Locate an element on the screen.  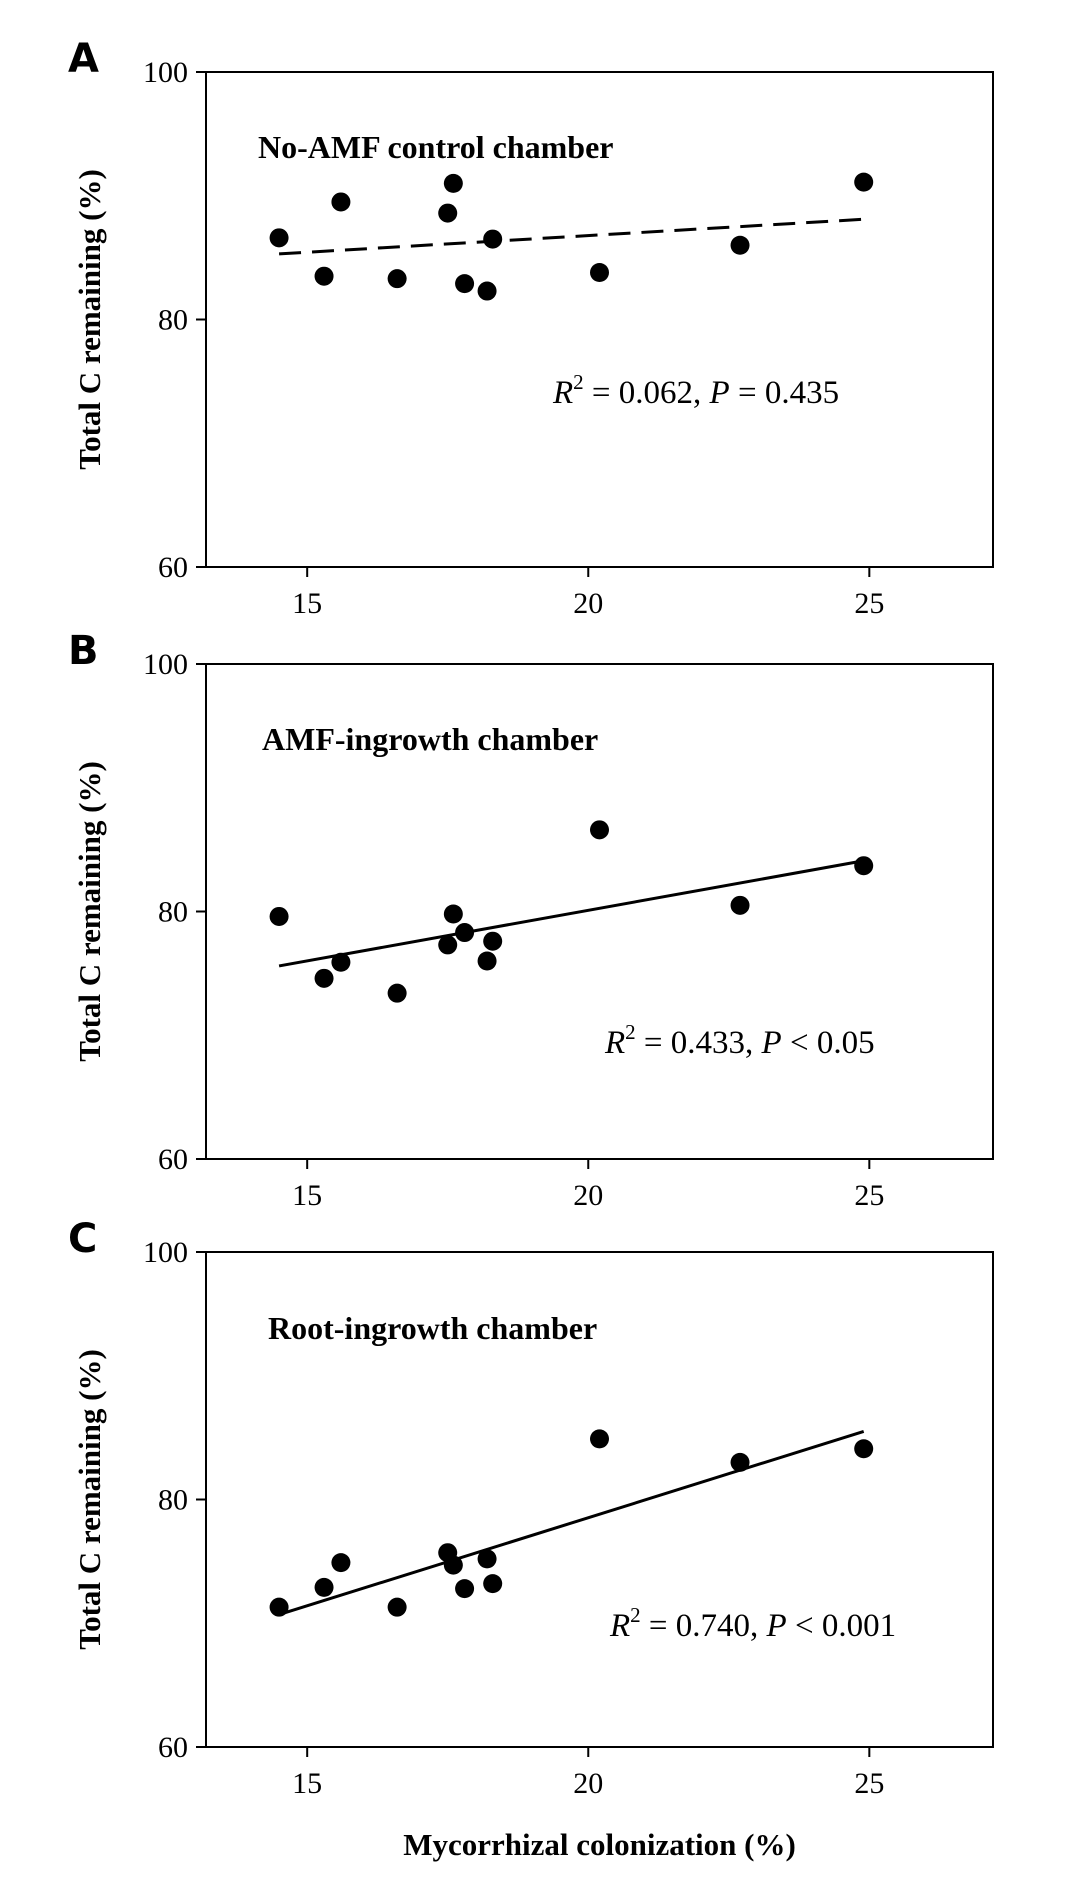
x-axis-title: Mycorrhizal colonization (%) is located at coordinates (599, 1844).